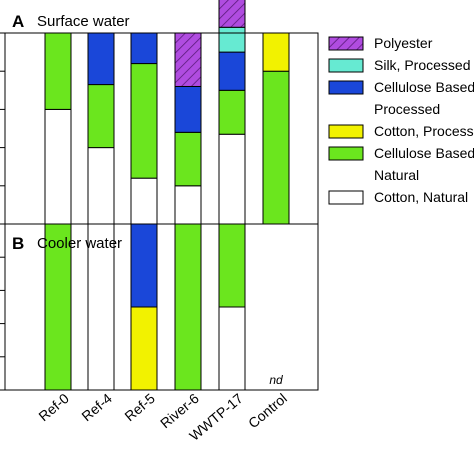 The image size is (474, 474). I want to click on legend-item: Cellulose Based, Natural, so click(401, 164).